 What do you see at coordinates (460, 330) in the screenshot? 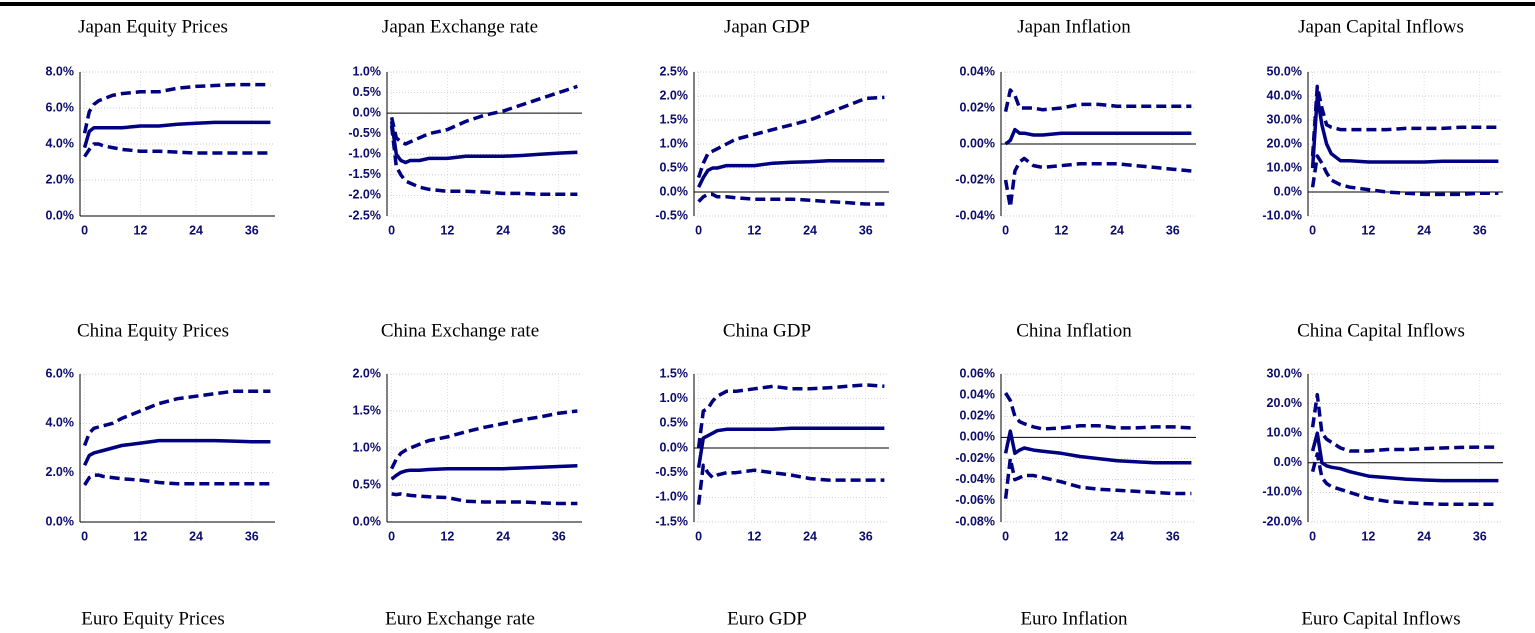
I see `chart-title: China Exchange rate` at bounding box center [460, 330].